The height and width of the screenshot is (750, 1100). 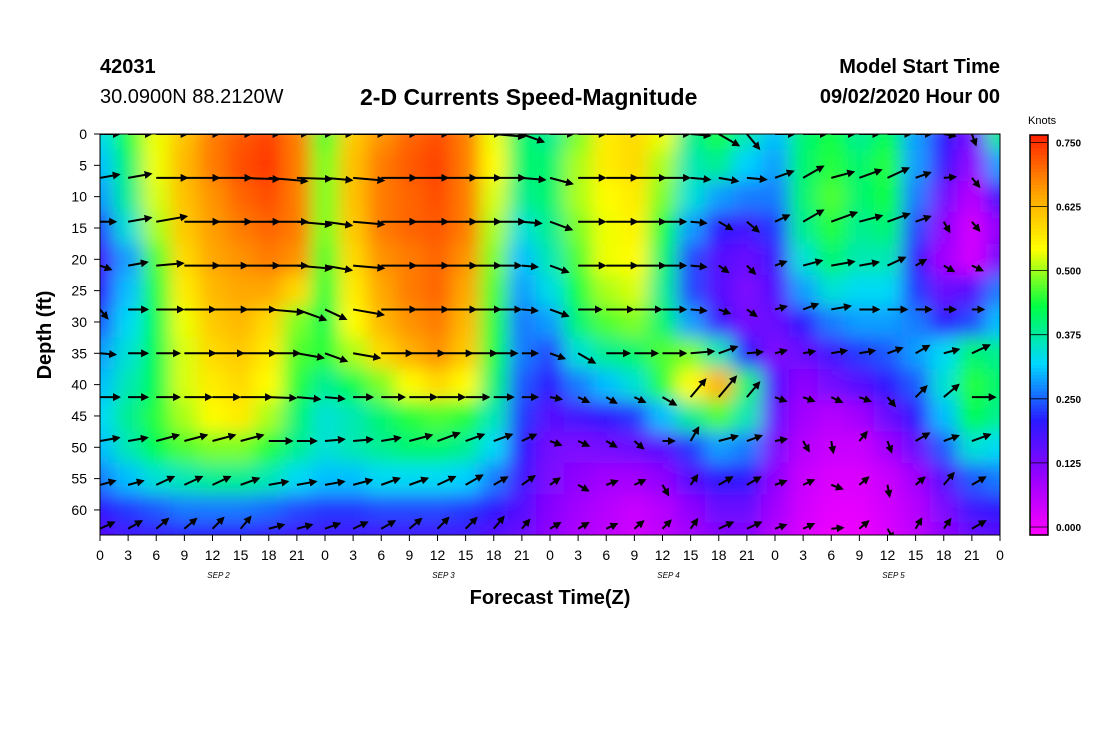 I want to click on y-tick-label: 45, so click(x=79, y=416).